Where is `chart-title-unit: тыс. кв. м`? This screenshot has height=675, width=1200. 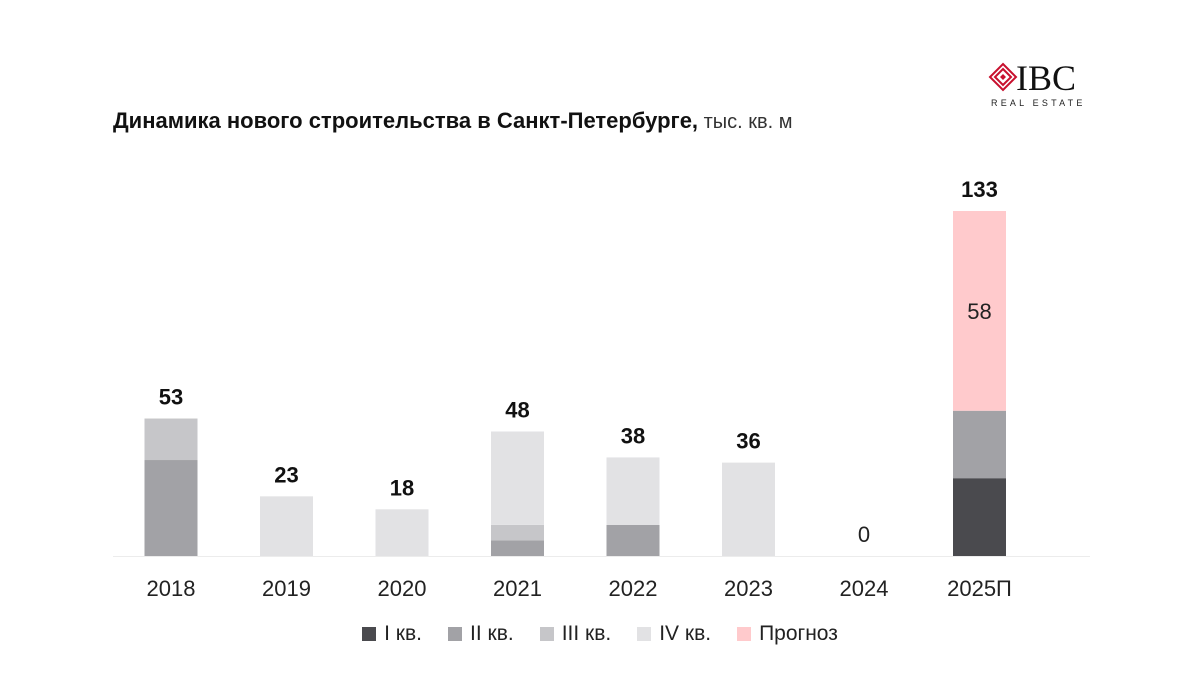 chart-title-unit: тыс. кв. м is located at coordinates (745, 122).